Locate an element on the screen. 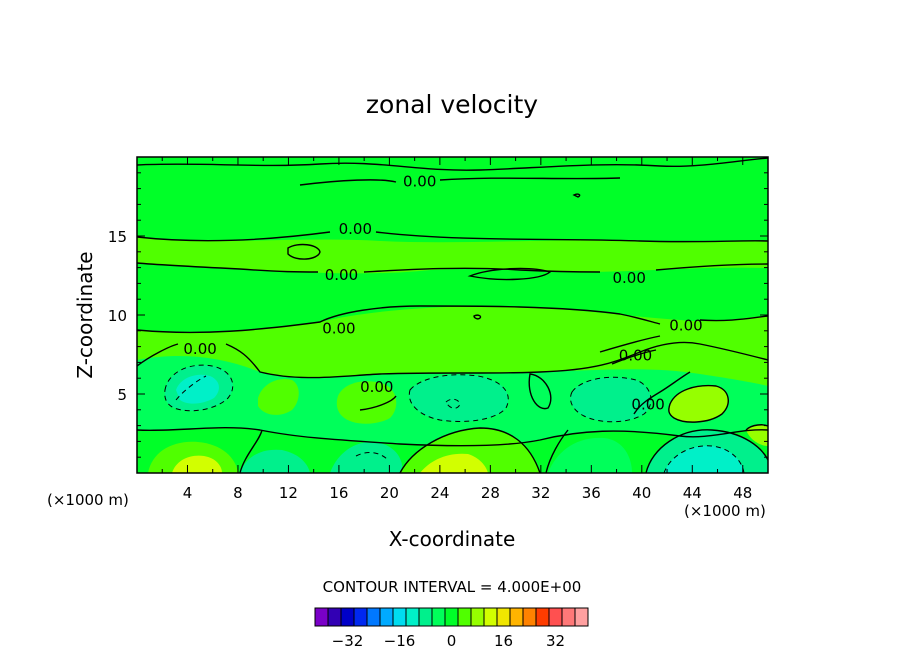 The image size is (904, 654). x-tick-label: 20 is located at coordinates (389, 493).